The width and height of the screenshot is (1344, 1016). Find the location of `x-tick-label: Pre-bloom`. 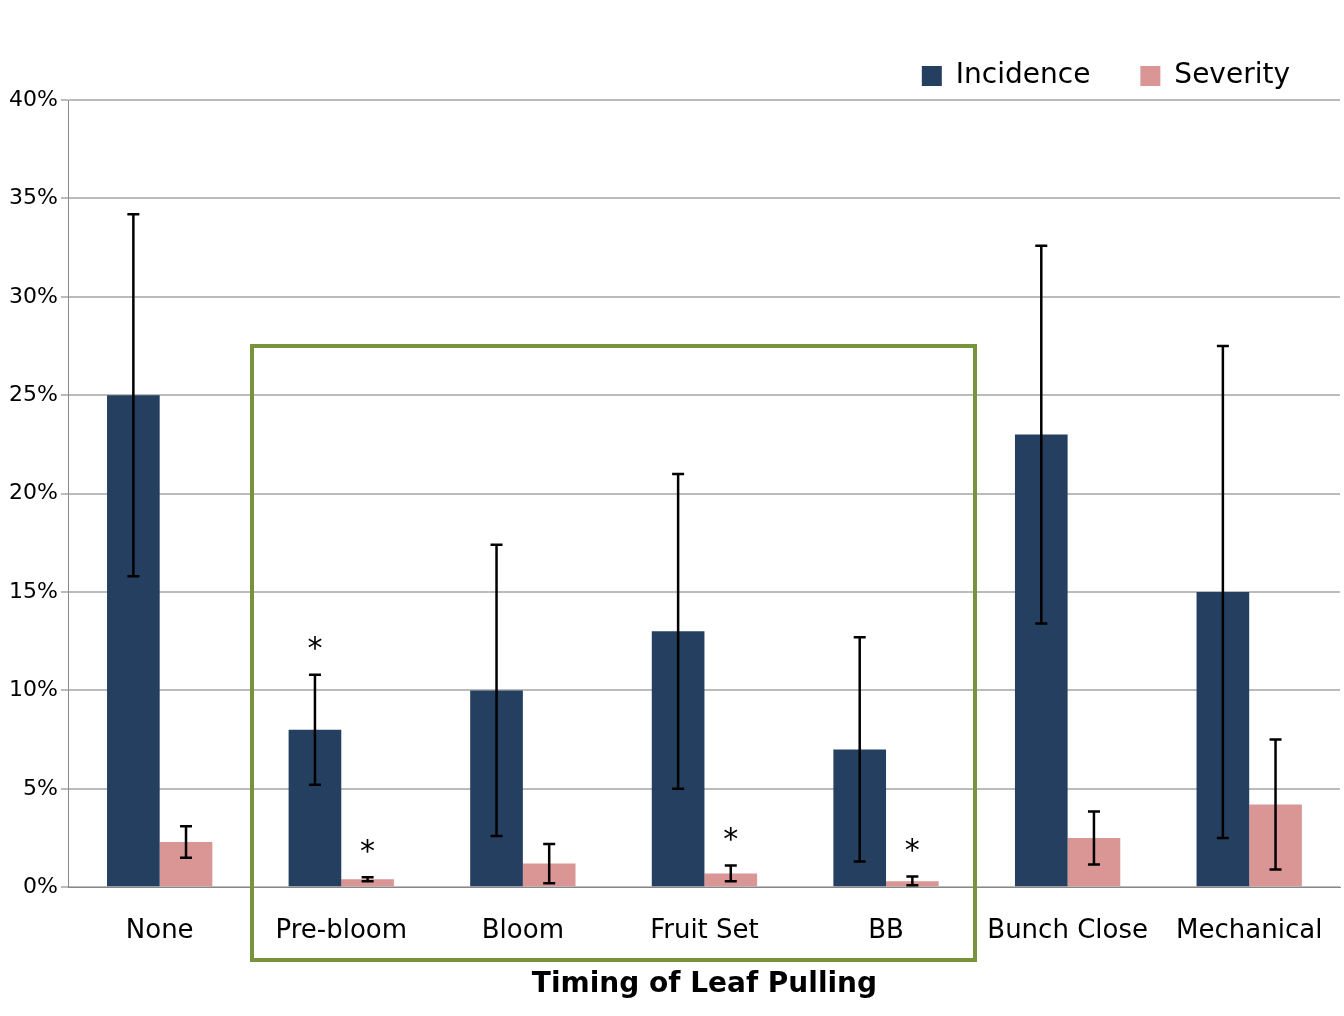

x-tick-label: Pre-bloom is located at coordinates (341, 928).